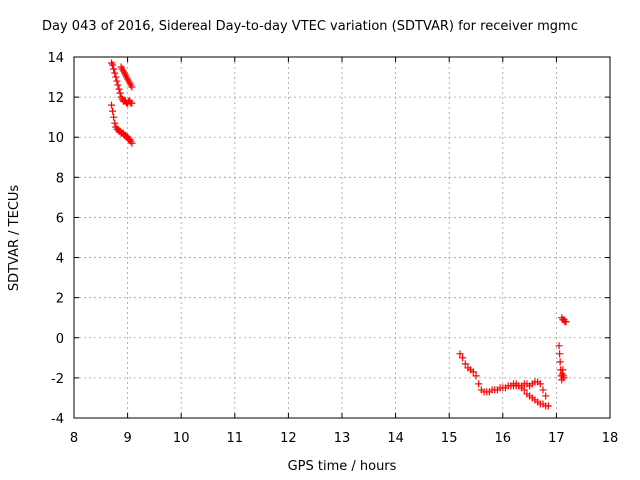  What do you see at coordinates (60, 339) in the screenshot?
I see `y-tick-label: 0` at bounding box center [60, 339].